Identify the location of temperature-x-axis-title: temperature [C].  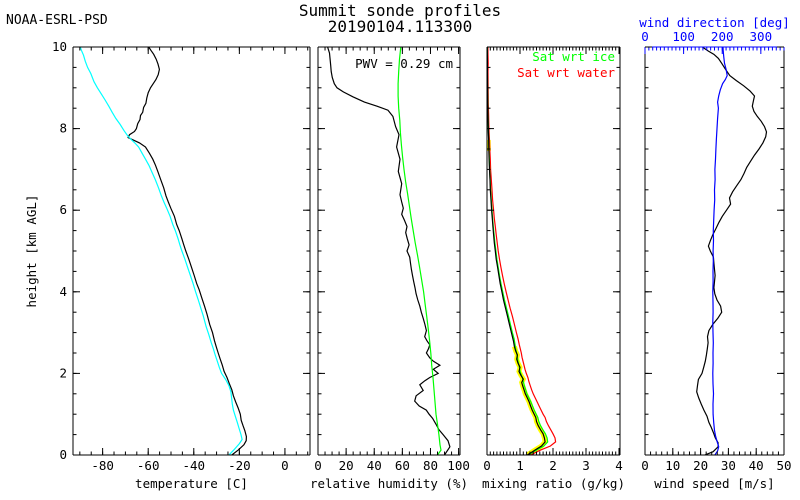
(191, 483).